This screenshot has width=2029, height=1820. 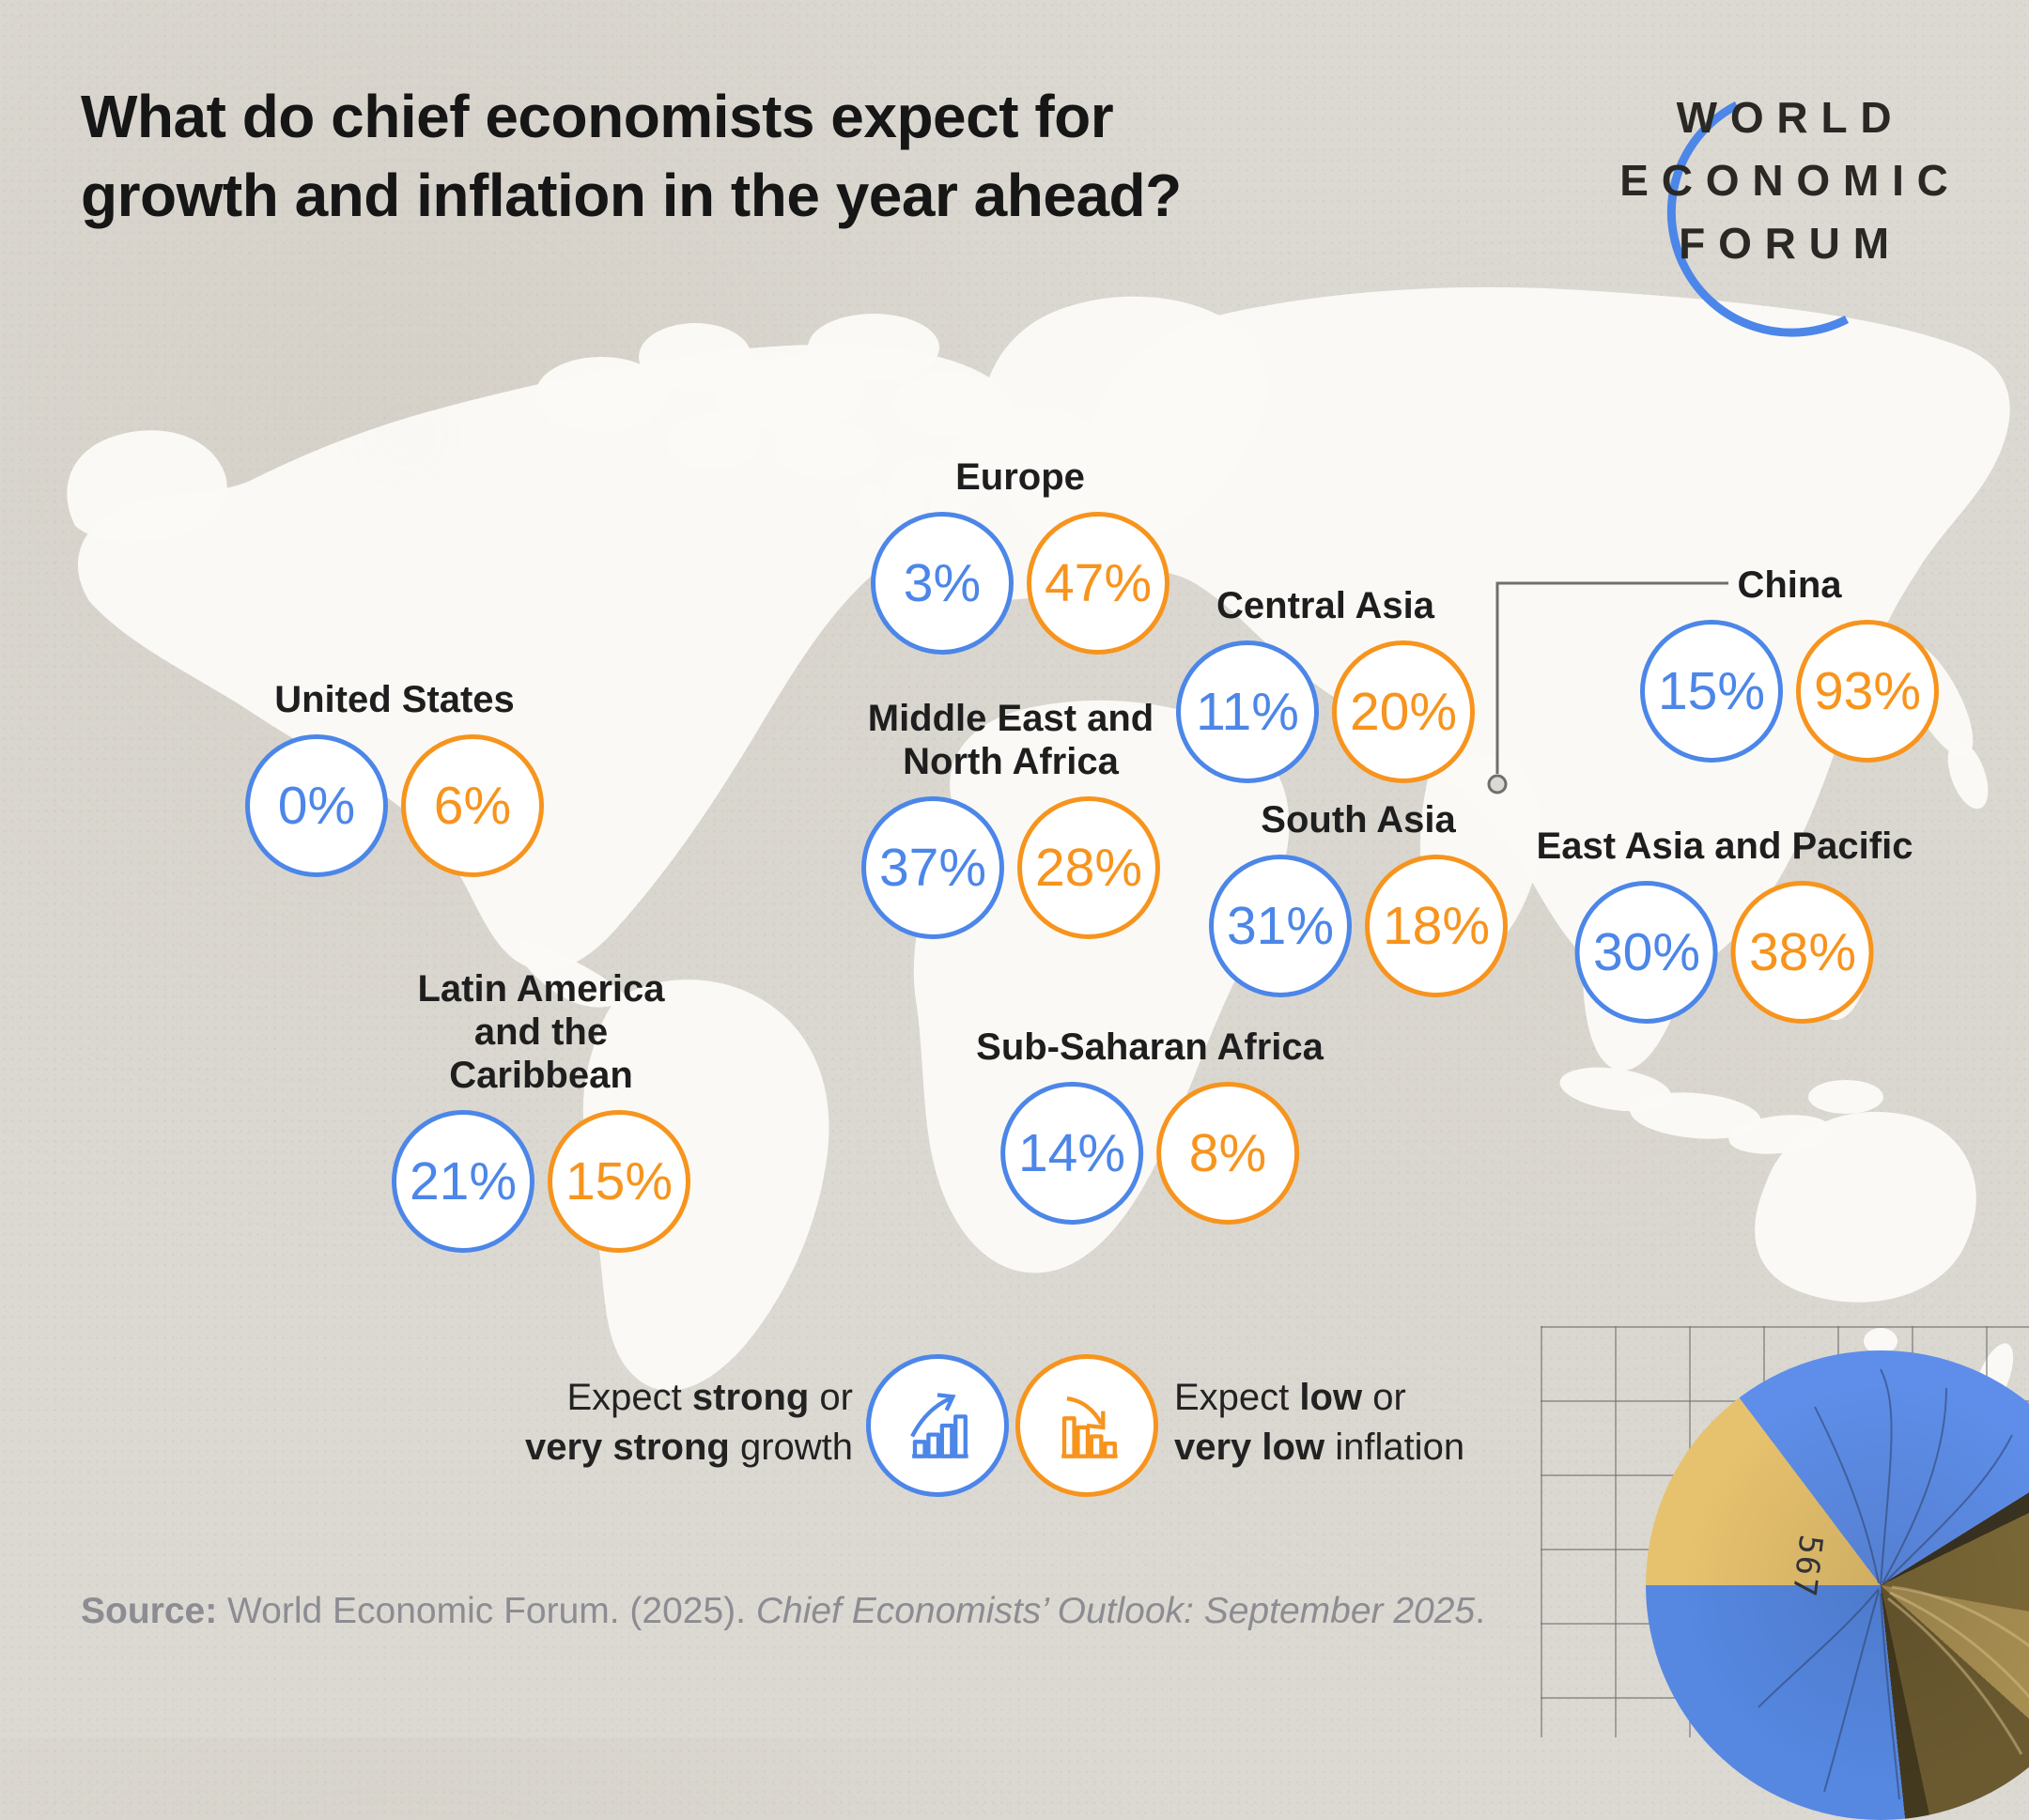 What do you see at coordinates (1646, 952) in the screenshot?
I see `growth-value-circle: 30%` at bounding box center [1646, 952].